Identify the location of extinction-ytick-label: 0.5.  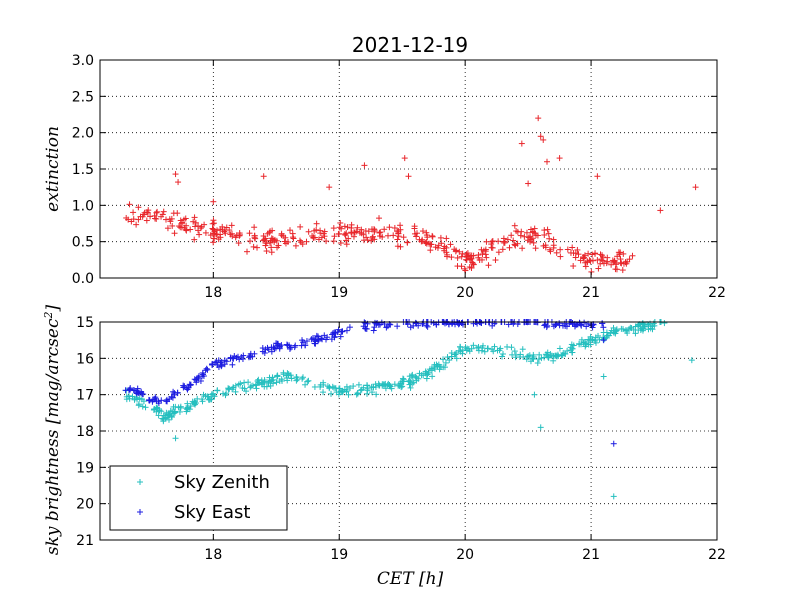
(83, 243).